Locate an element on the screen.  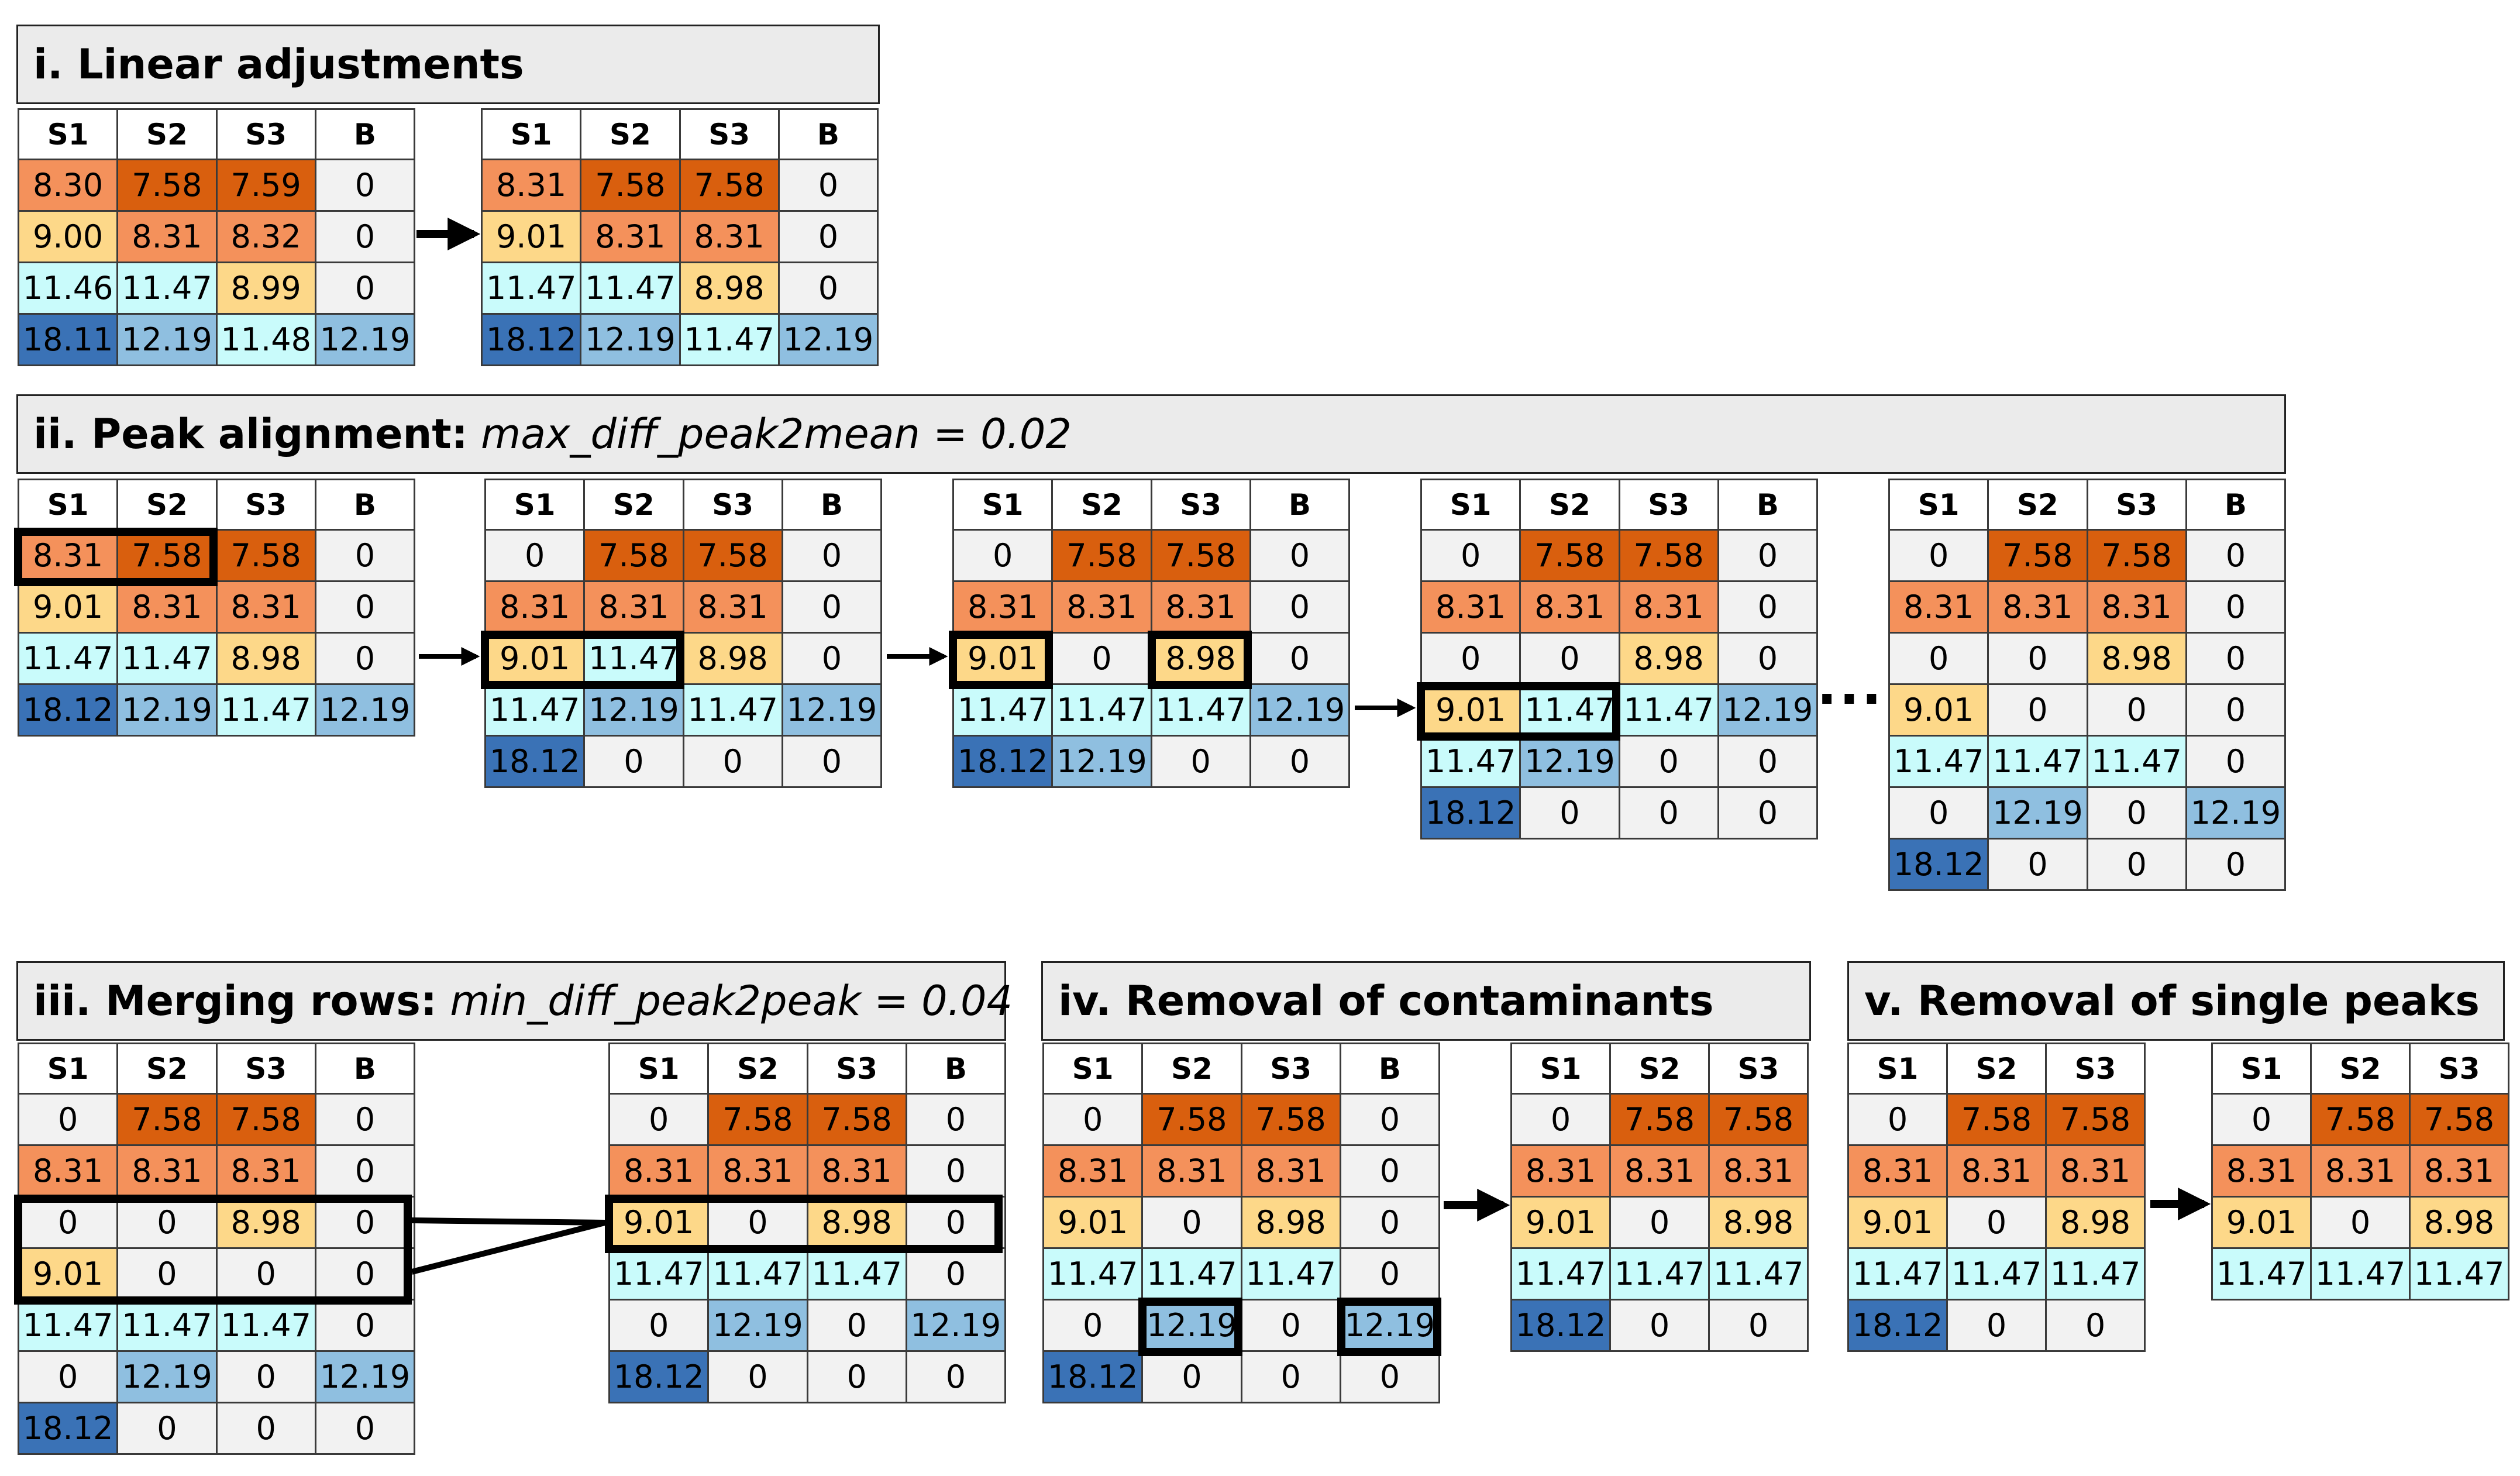
table-row: 18.12 12.19 11.47 12.19 is located at coordinates (216, 710).